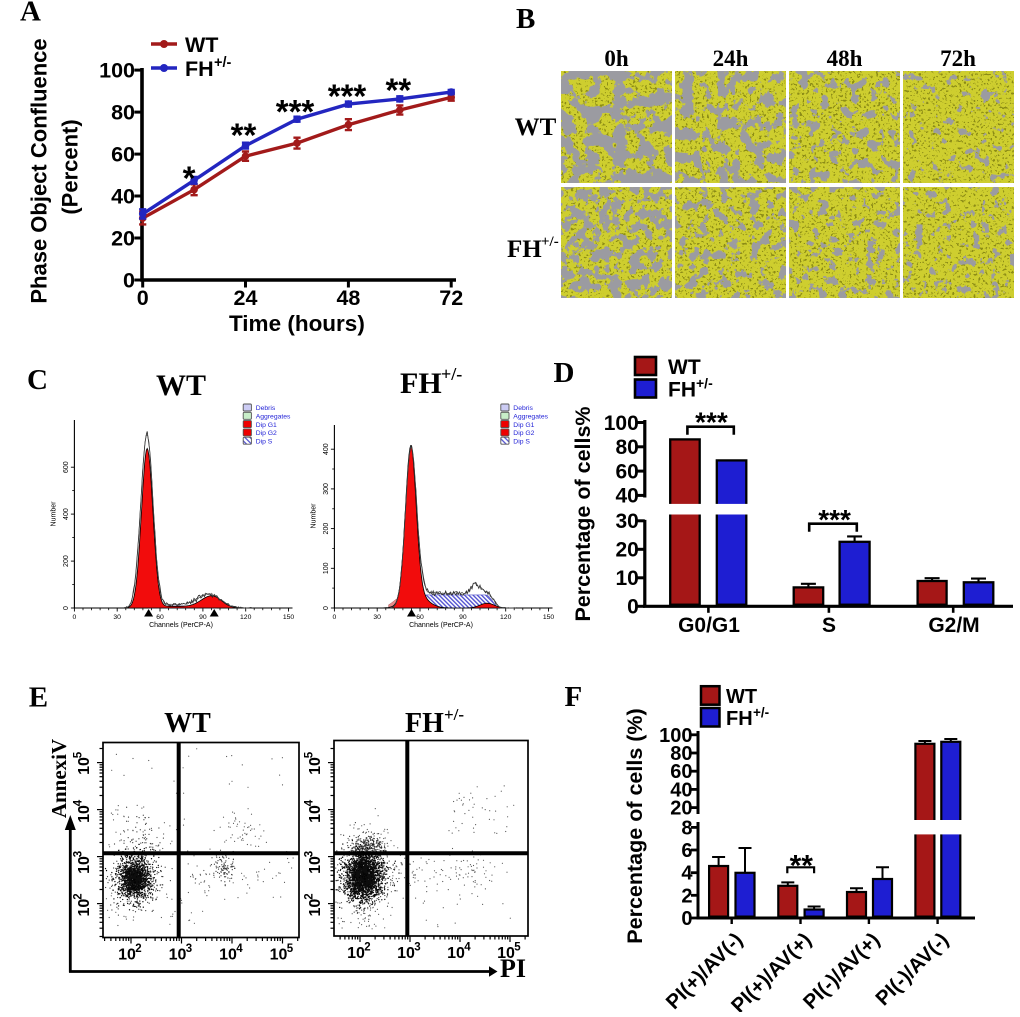 Image resolution: width=1020 pixels, height=1017 pixels. Describe the element at coordinates (521, 441) in the screenshot. I see `svg-text: Dip S` at that location.